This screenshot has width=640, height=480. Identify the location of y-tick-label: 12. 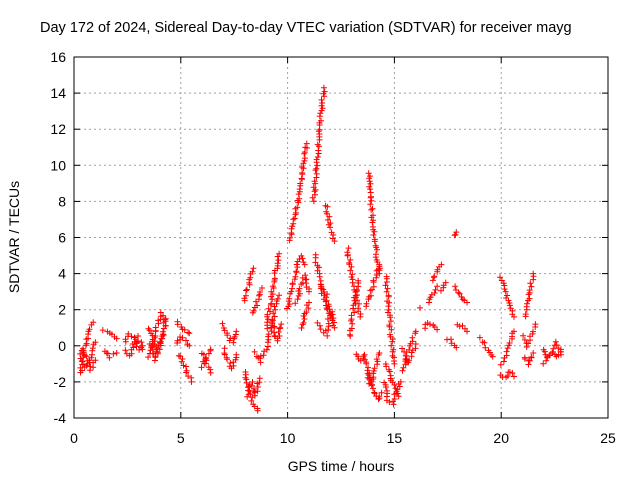
(58, 129).